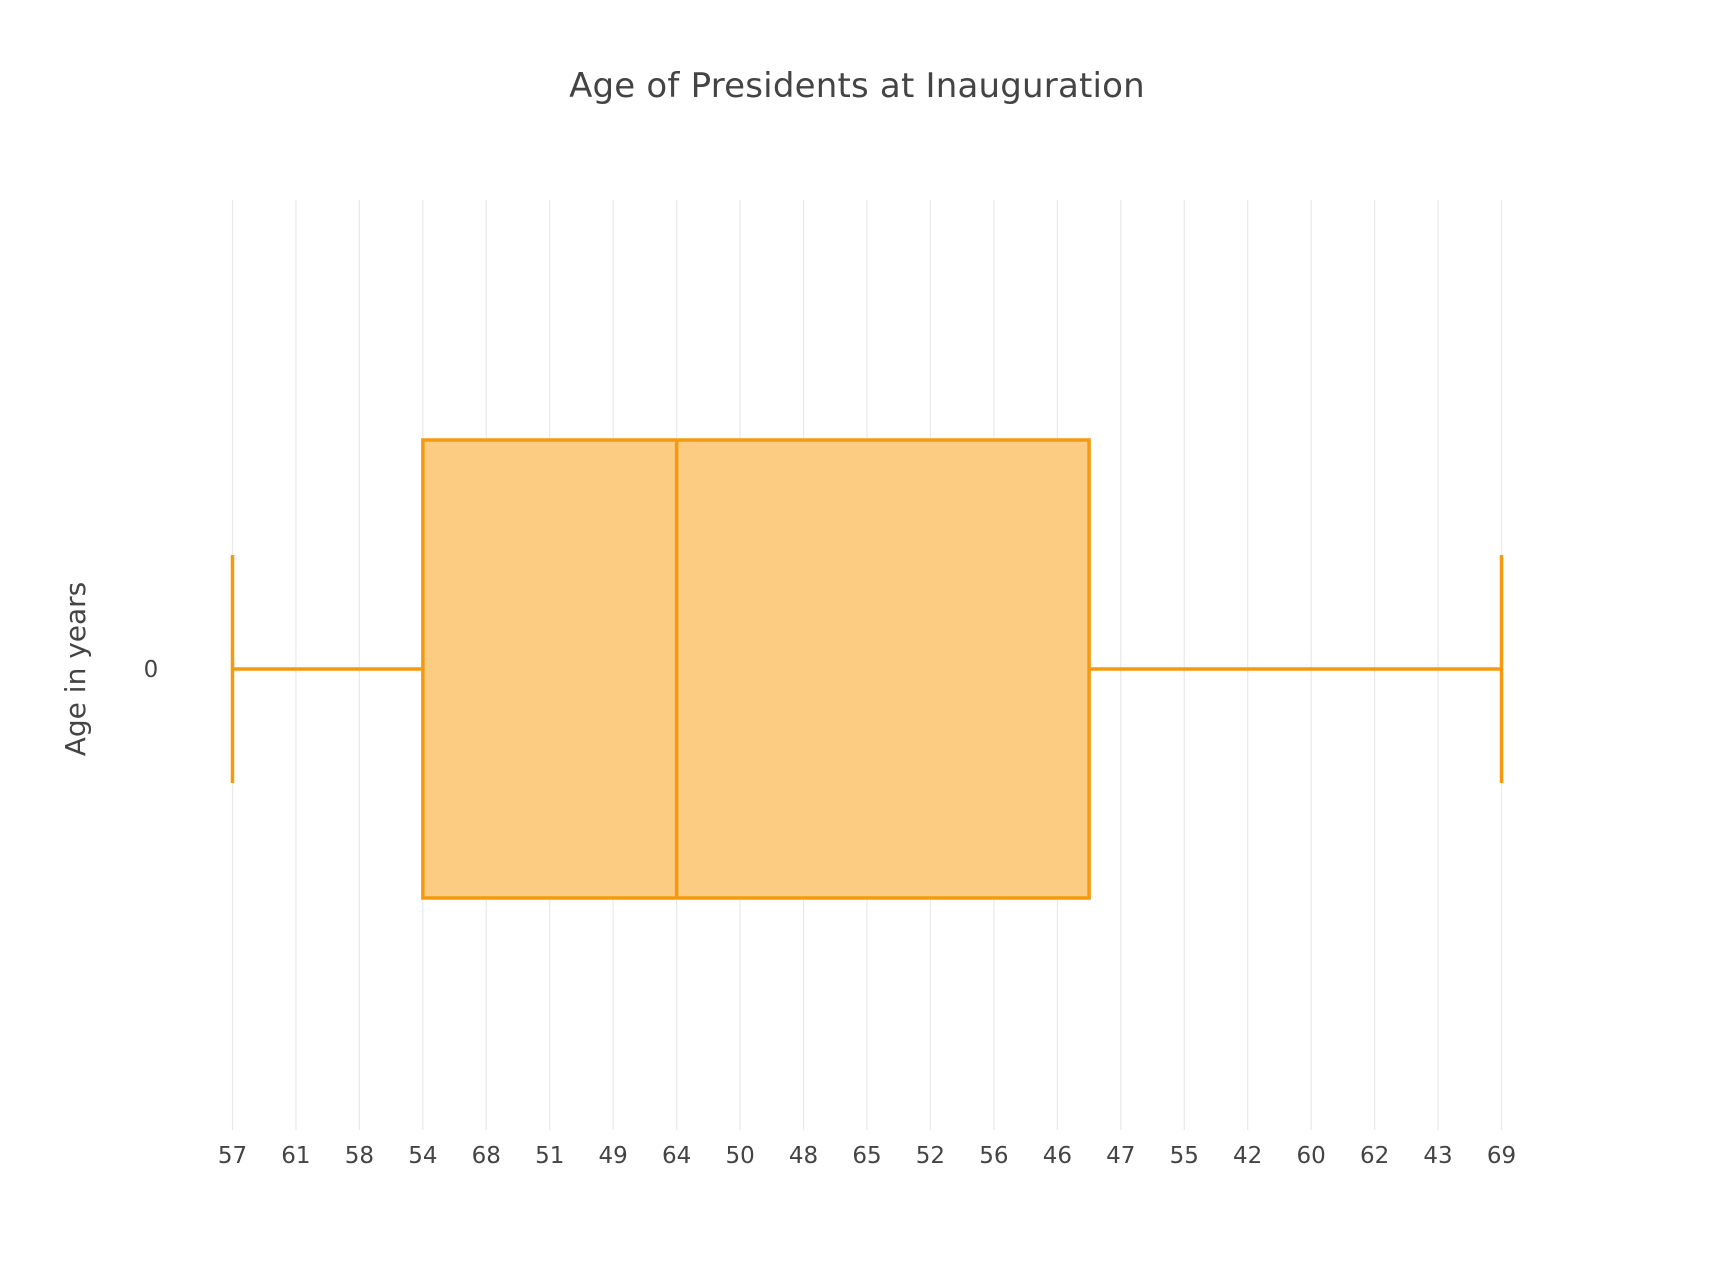  I want to click on x-tick-label-42: 42, so click(1247, 1156).